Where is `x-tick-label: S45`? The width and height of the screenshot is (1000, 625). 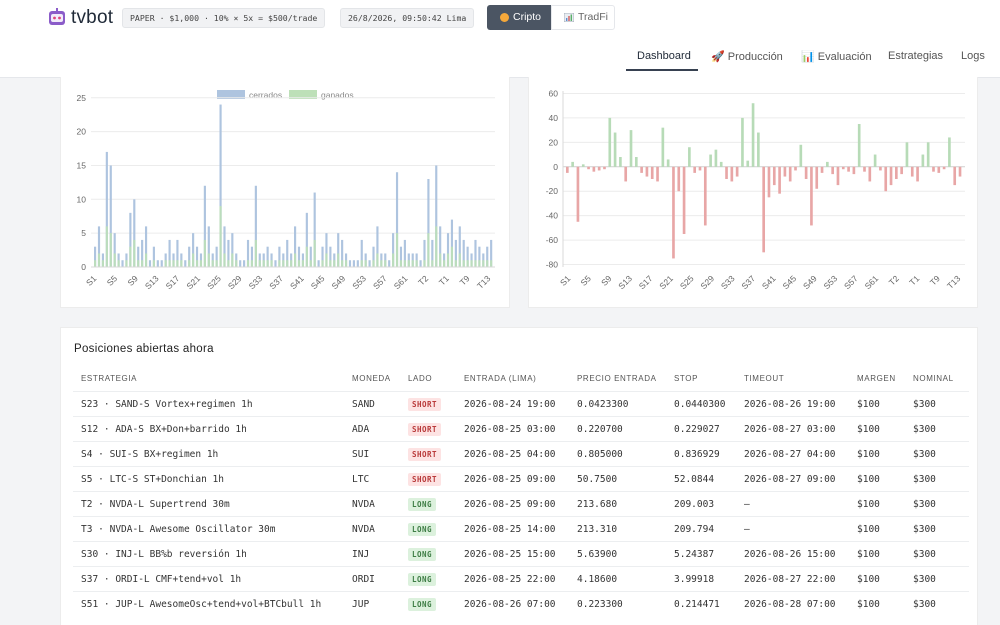 x-tick-label: S45 is located at coordinates (789, 282).